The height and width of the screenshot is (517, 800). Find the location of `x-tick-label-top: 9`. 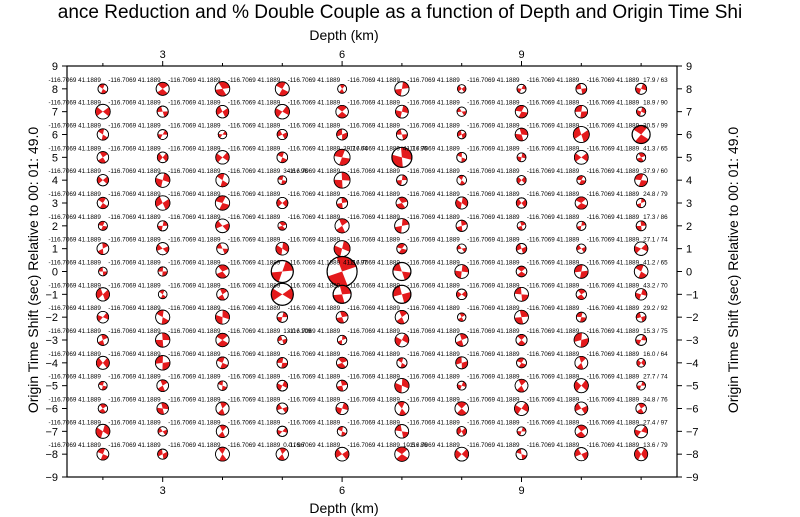

x-tick-label-top: 9 is located at coordinates (521, 55).